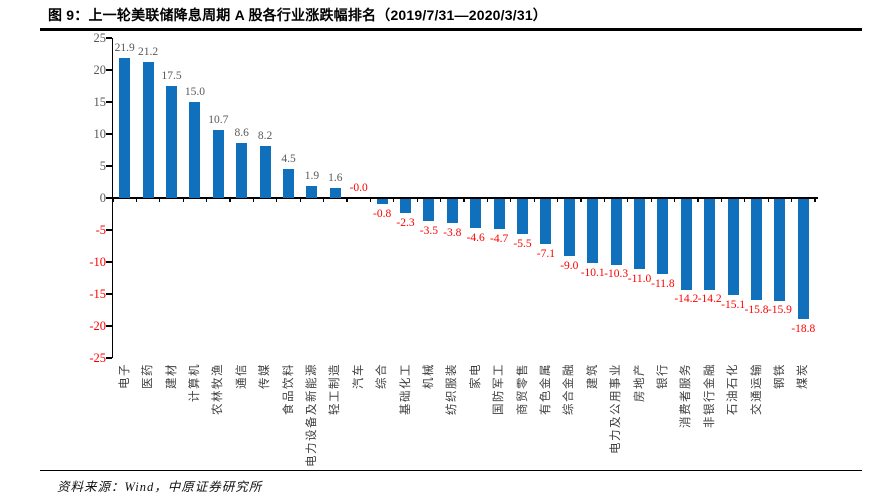 This screenshot has width=877, height=496. Describe the element at coordinates (312, 175) in the screenshot. I see `bar-value-label: 1.9` at that location.